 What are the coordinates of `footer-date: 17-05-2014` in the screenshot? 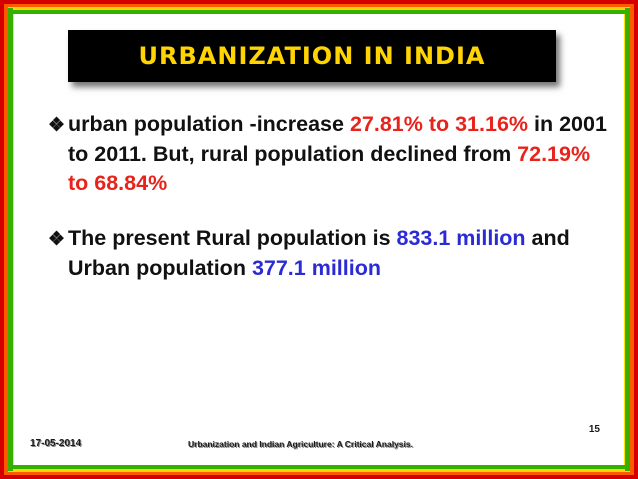 It's located at (56, 443).